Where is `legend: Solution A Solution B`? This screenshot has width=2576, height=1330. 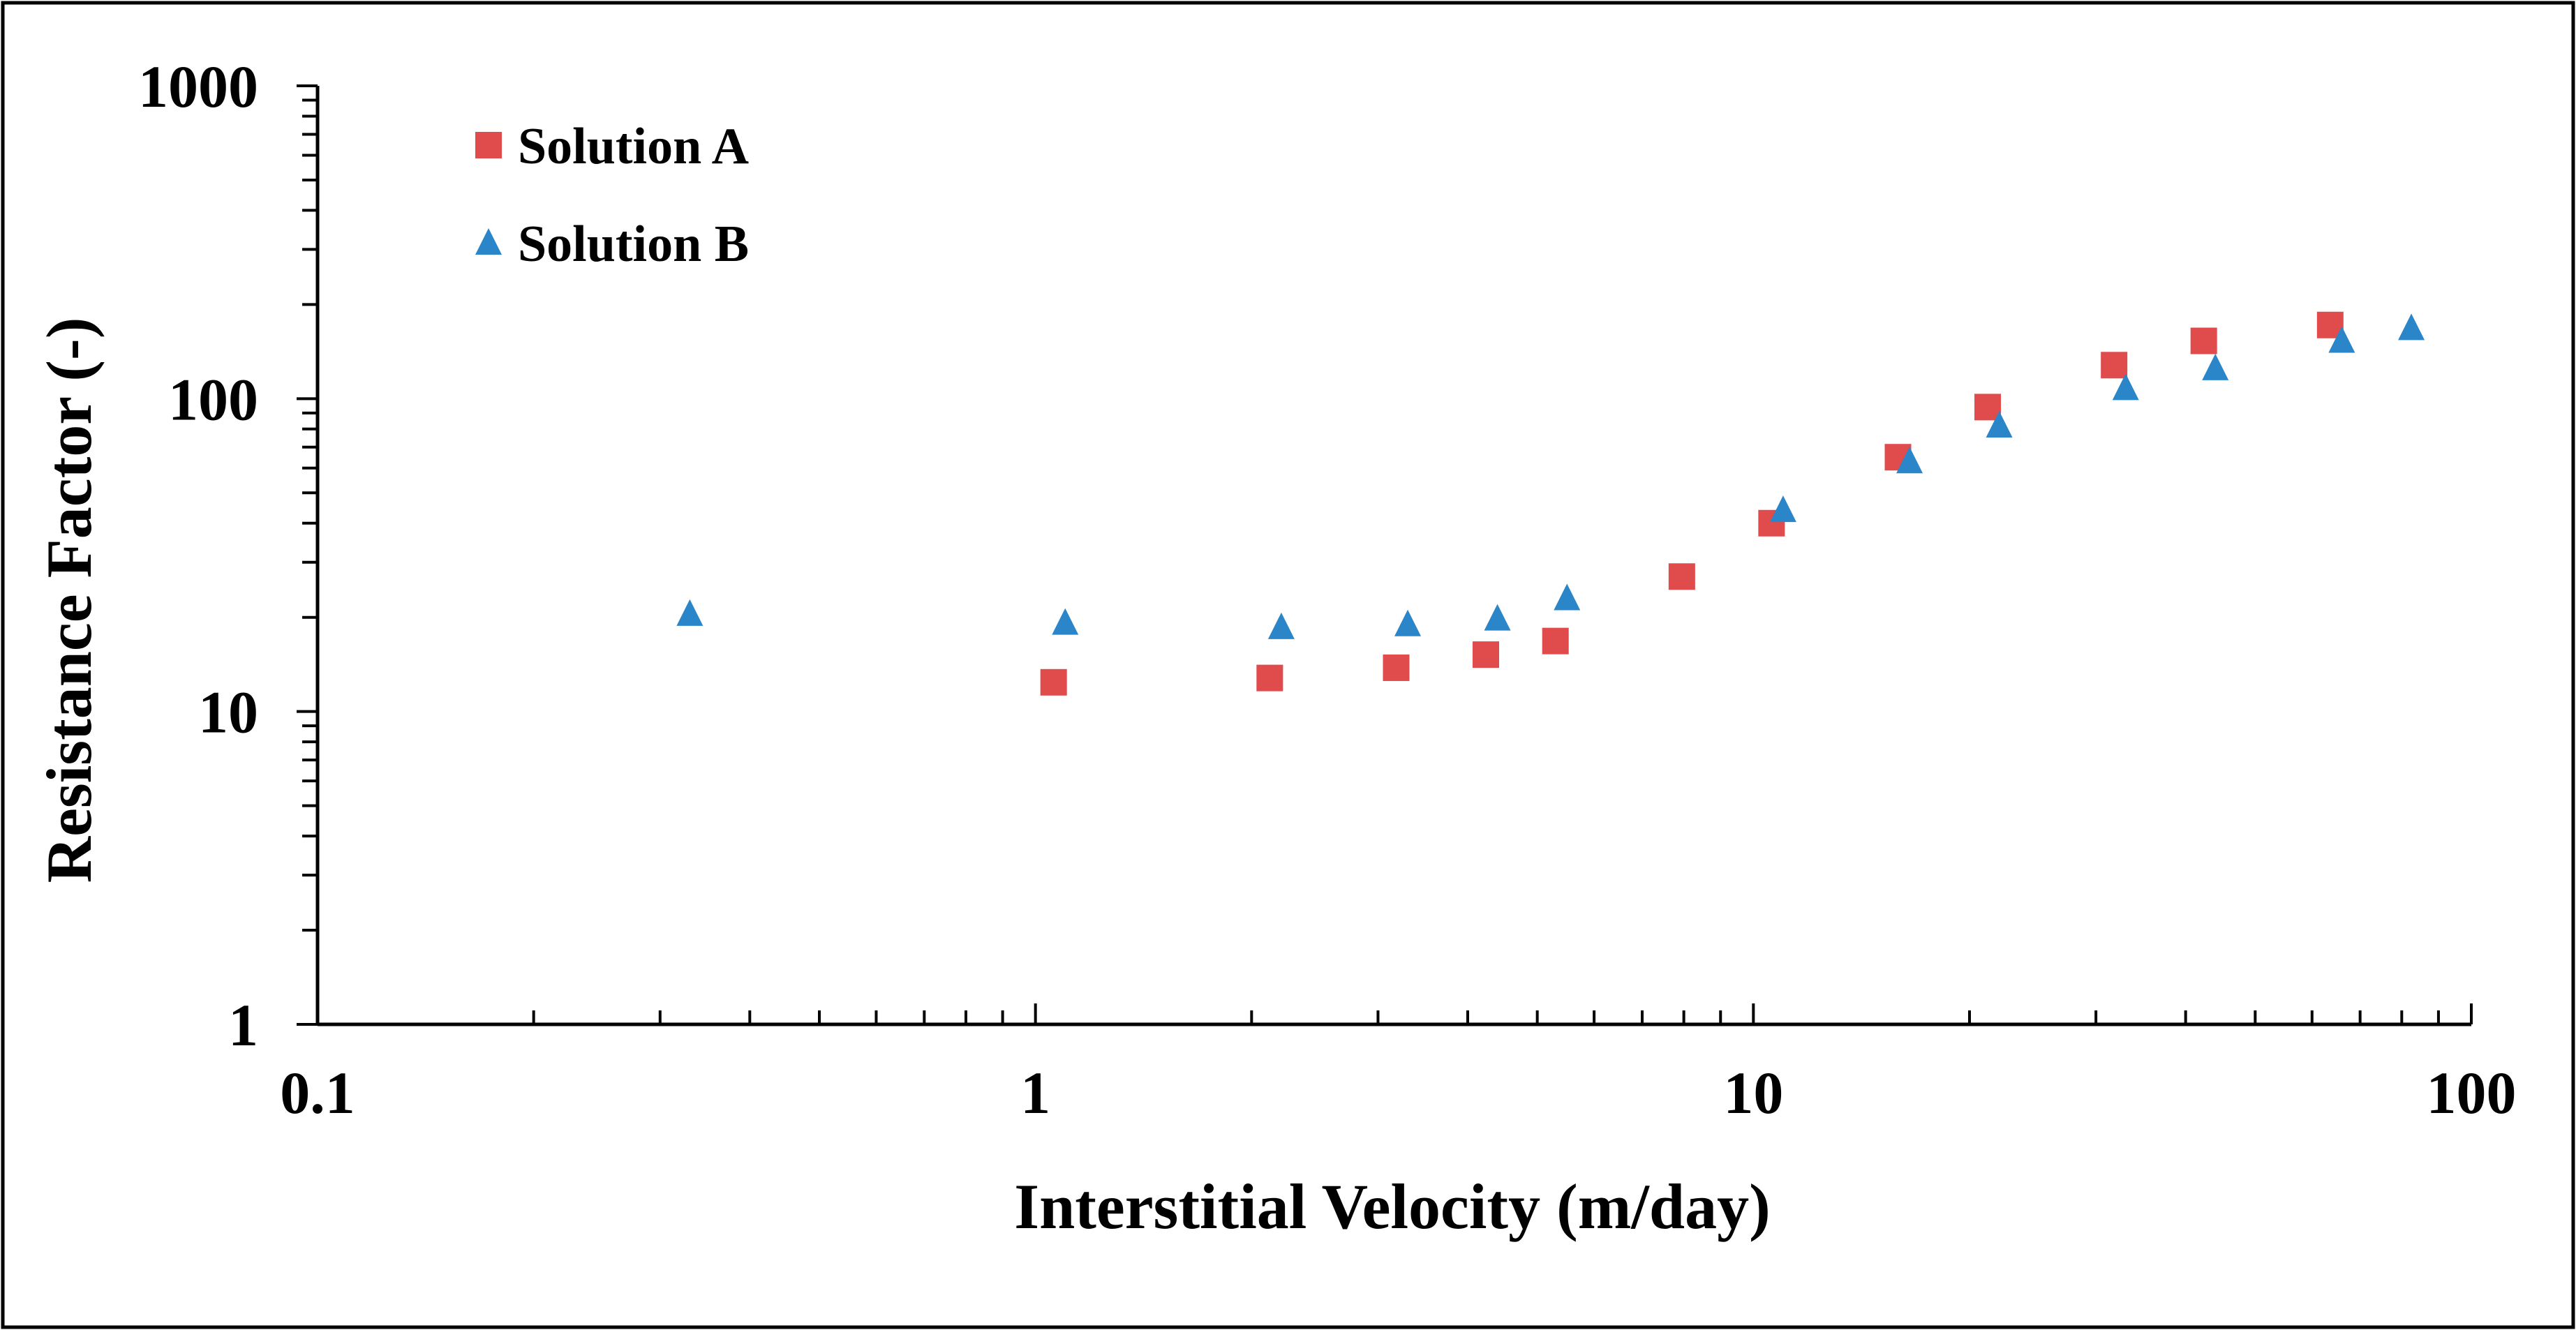
legend: Solution A Solution B is located at coordinates (612, 195).